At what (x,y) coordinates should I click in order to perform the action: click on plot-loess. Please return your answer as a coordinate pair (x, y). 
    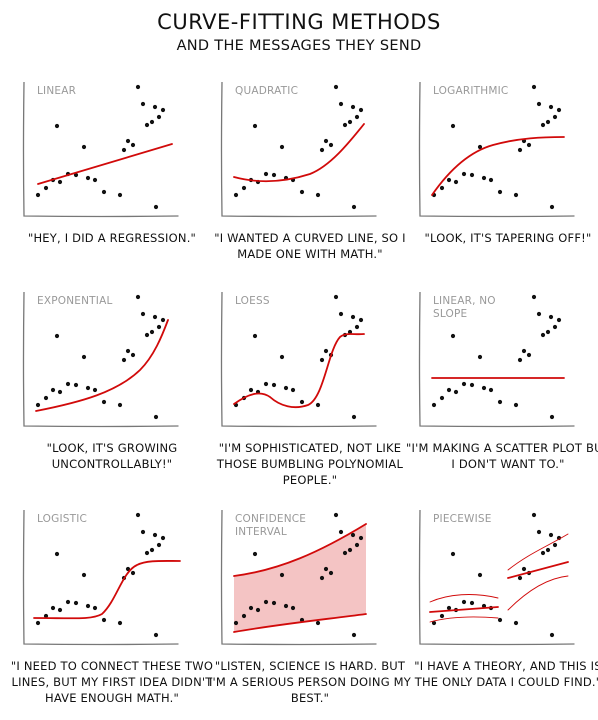
    Looking at the image, I should click on (310, 364).